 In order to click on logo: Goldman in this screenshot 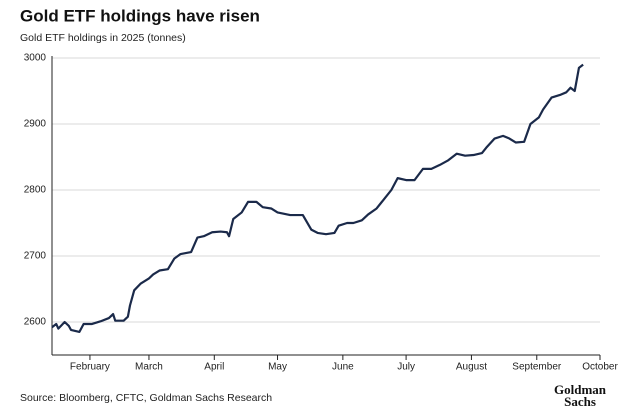, I will do `click(580, 389)`.